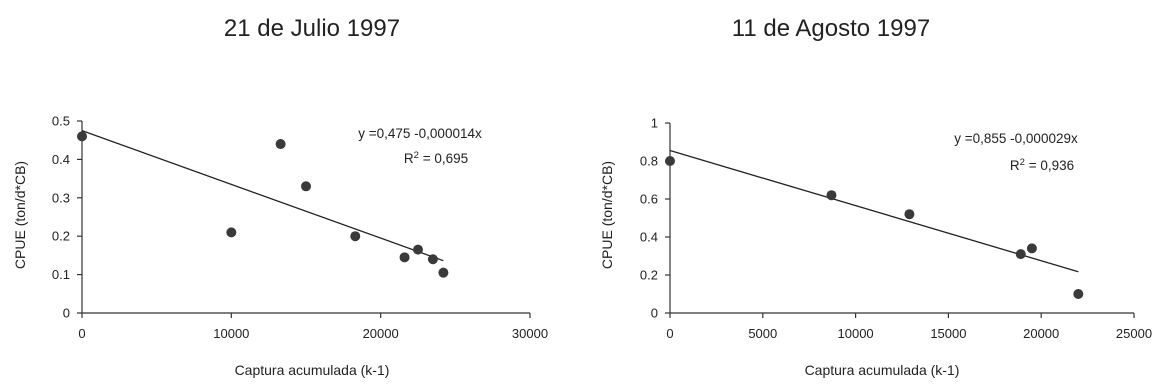  I want to click on y-tick-label: 1, so click(654, 123).